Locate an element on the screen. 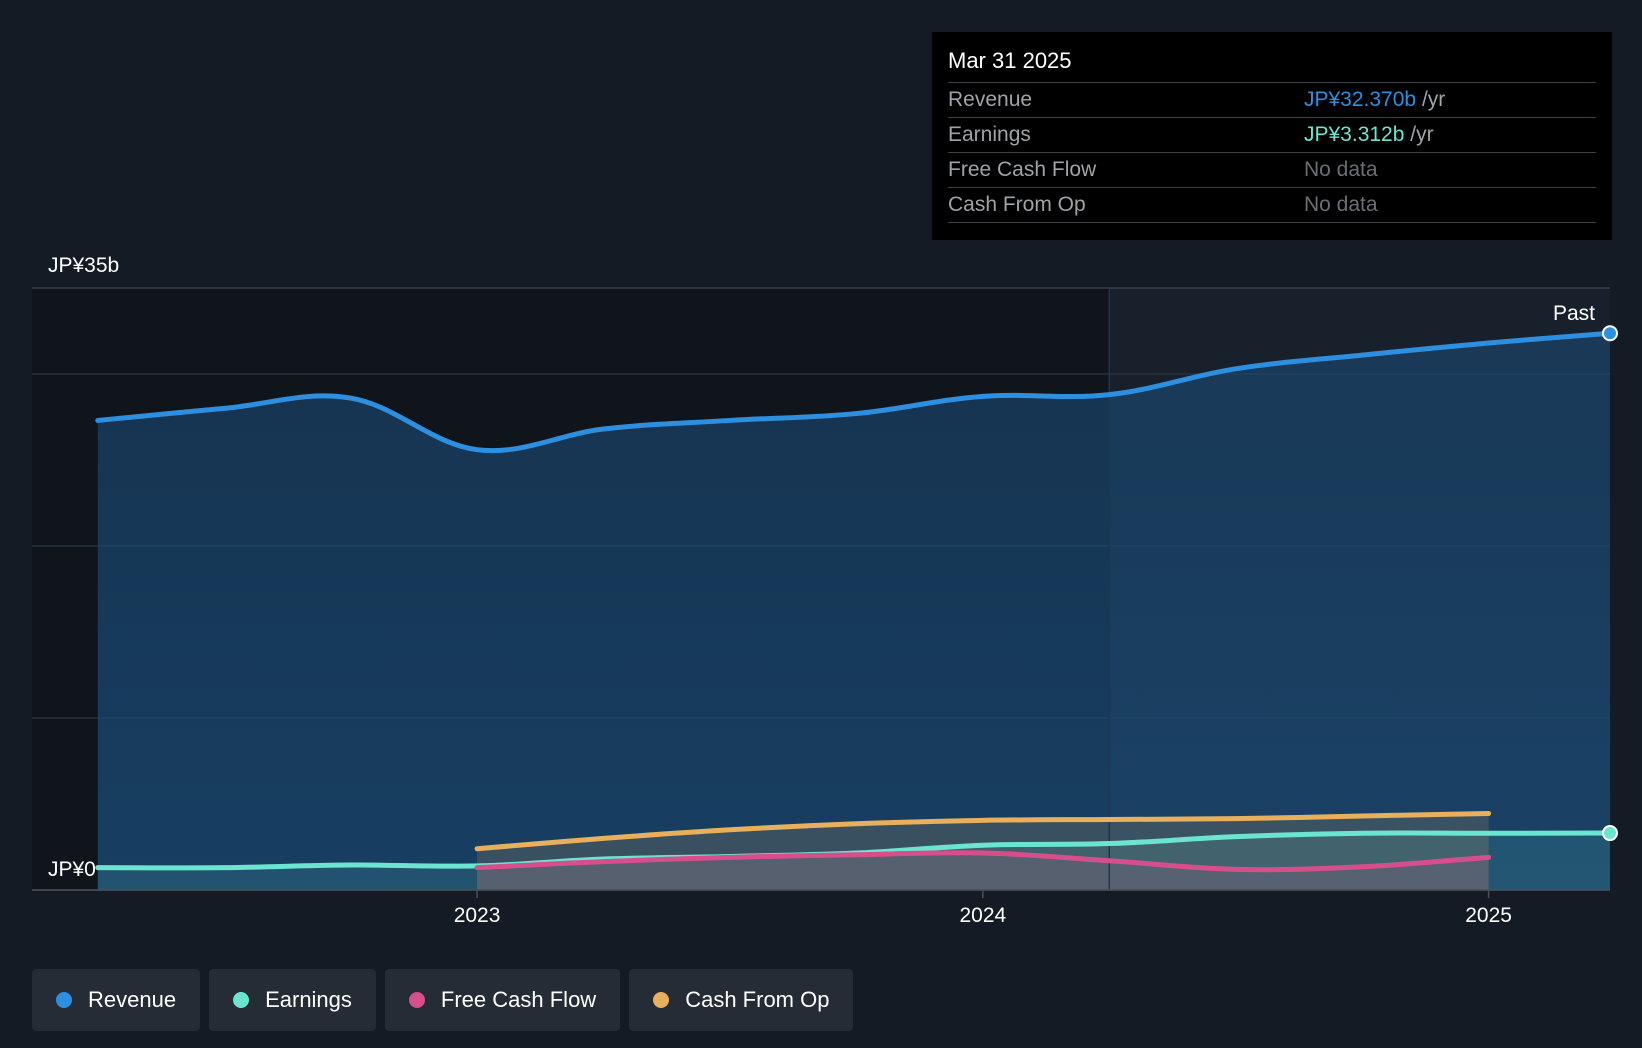  series-end-markers is located at coordinates (1610, 583).